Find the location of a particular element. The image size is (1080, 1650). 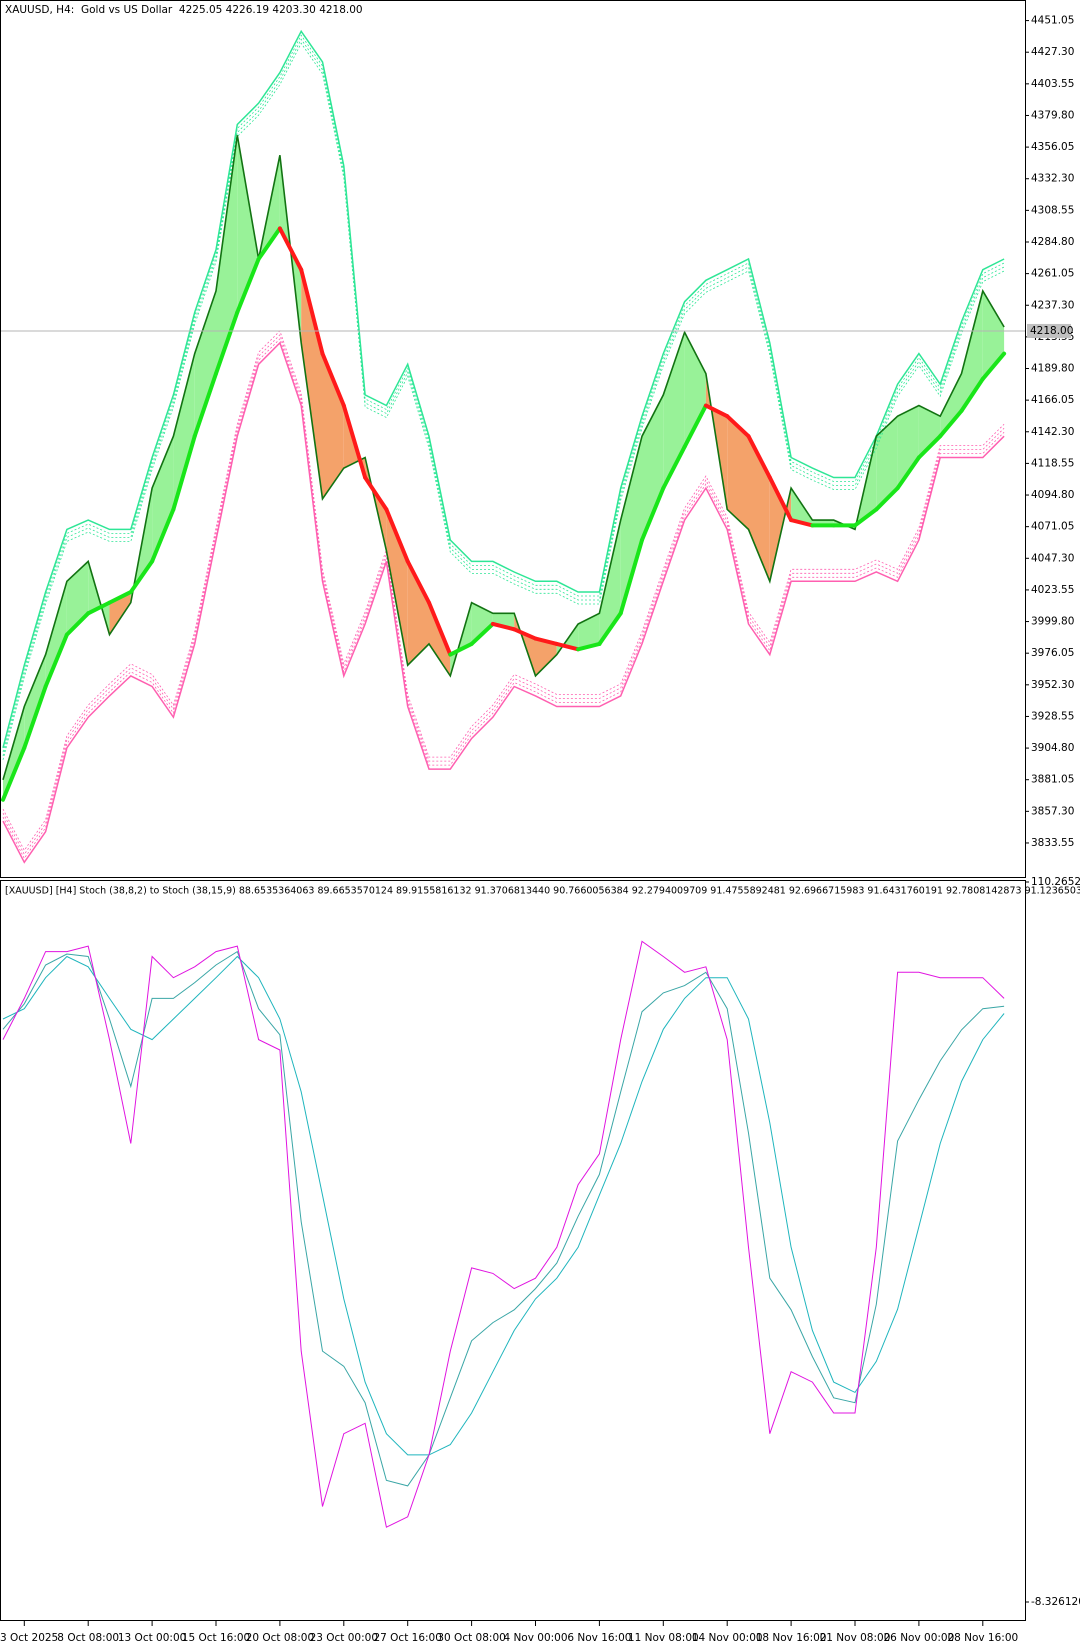

x-tick-label: 28 Nov 16:00 is located at coordinates (982, 1638).